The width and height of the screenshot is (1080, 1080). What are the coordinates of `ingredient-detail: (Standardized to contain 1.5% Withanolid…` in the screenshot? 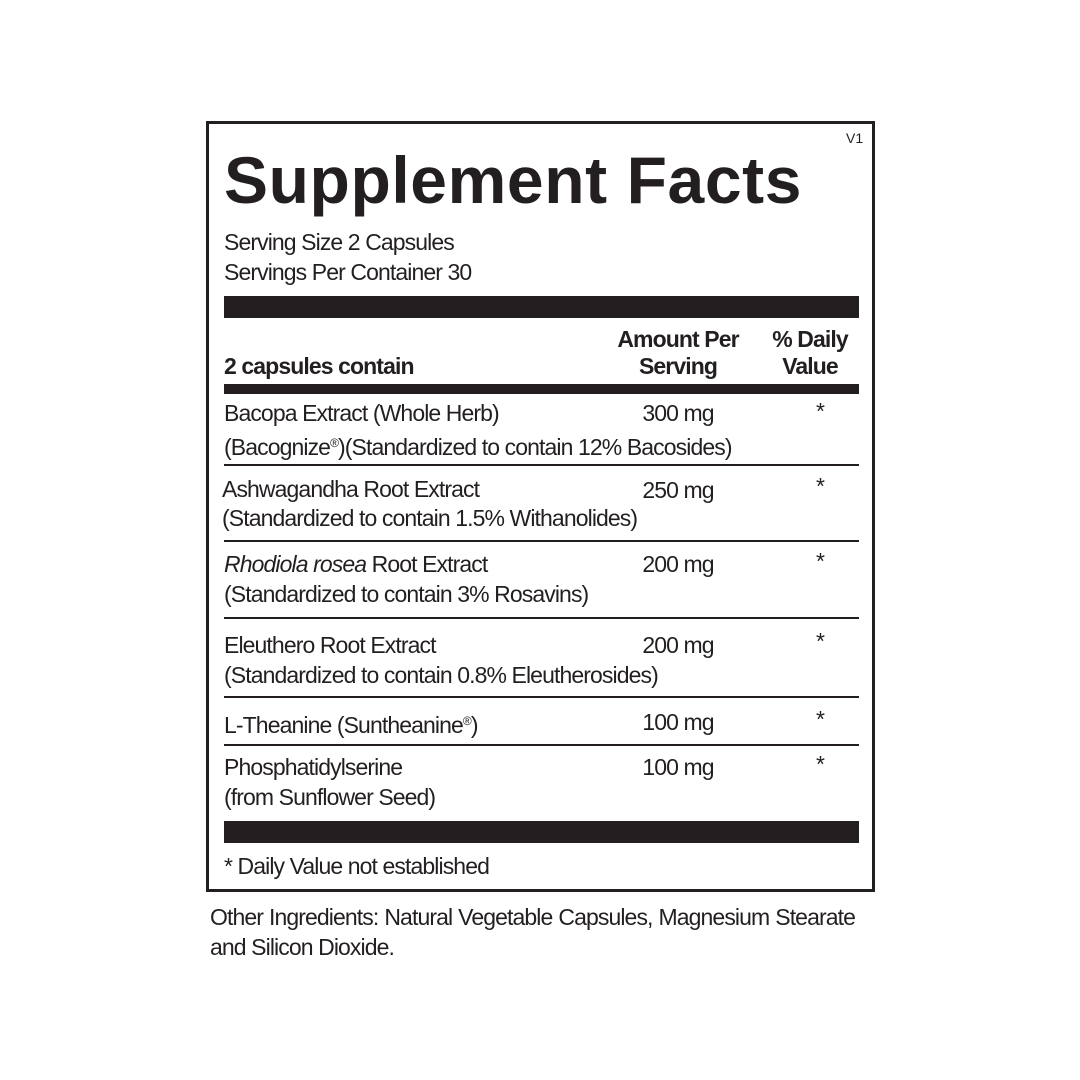 It's located at (430, 518).